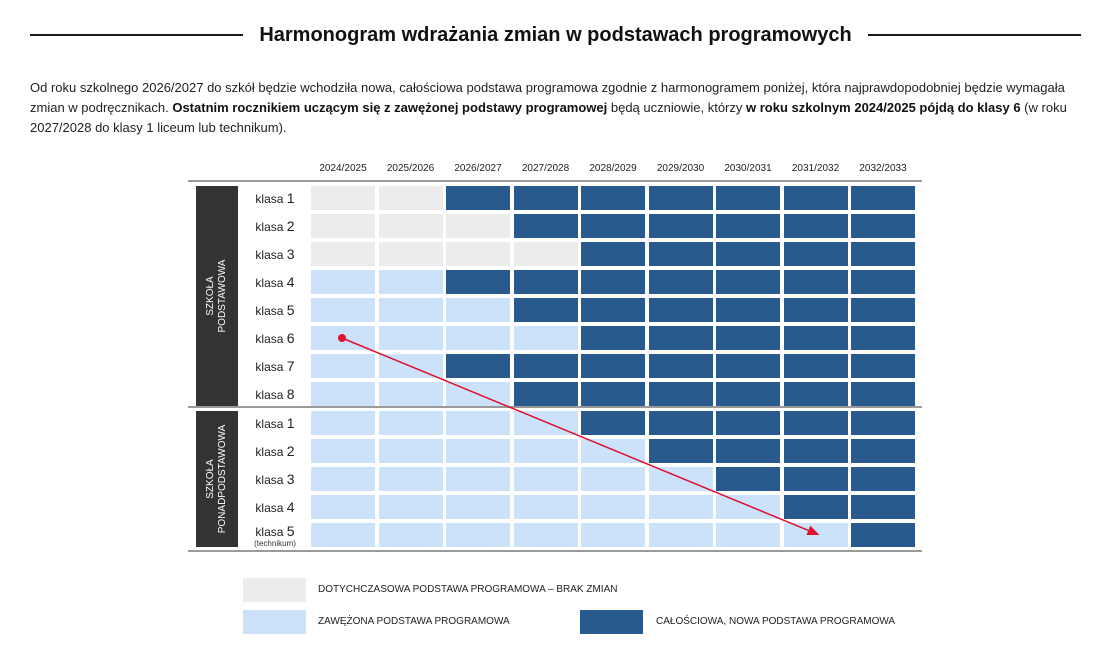  What do you see at coordinates (275, 394) in the screenshot?
I see `row-label: klasa 8` at bounding box center [275, 394].